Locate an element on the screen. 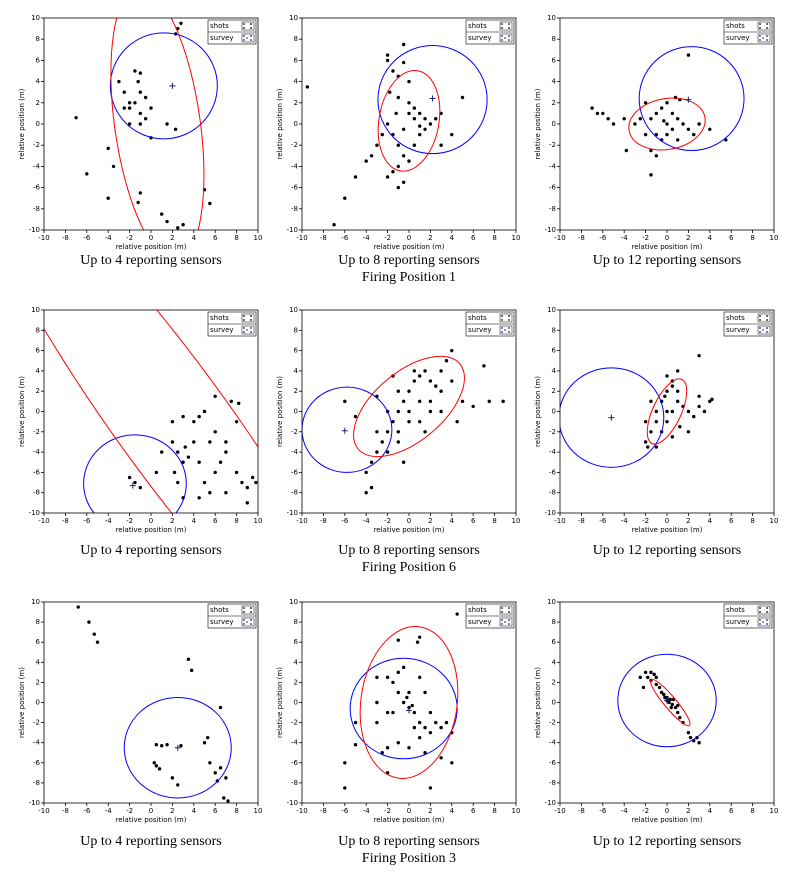 The image size is (805, 884). y-tick-label: -2 is located at coordinates (552, 723).